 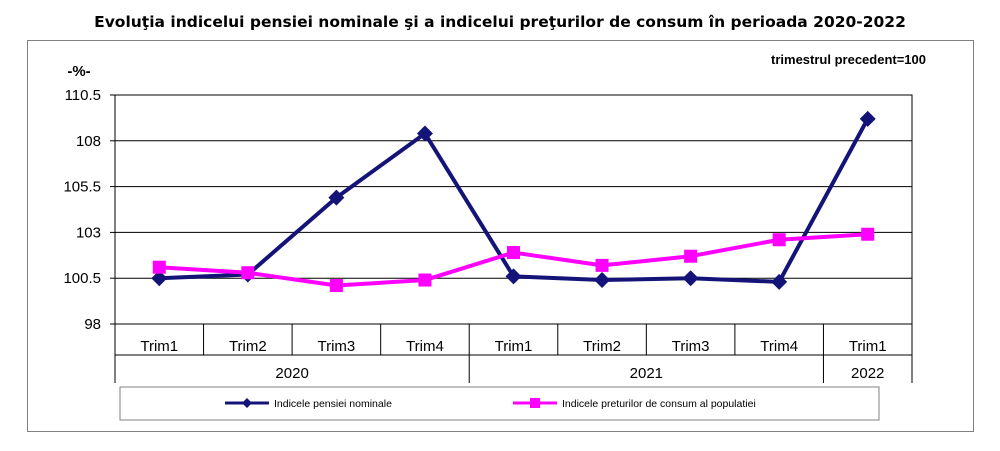 I want to click on year-label: 2020, so click(x=291, y=373).